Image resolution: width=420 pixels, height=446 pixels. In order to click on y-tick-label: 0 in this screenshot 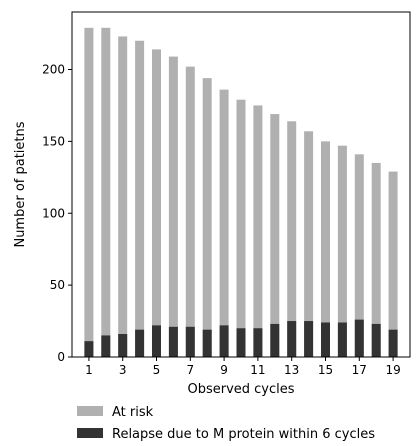, I will do `click(61, 357)`.